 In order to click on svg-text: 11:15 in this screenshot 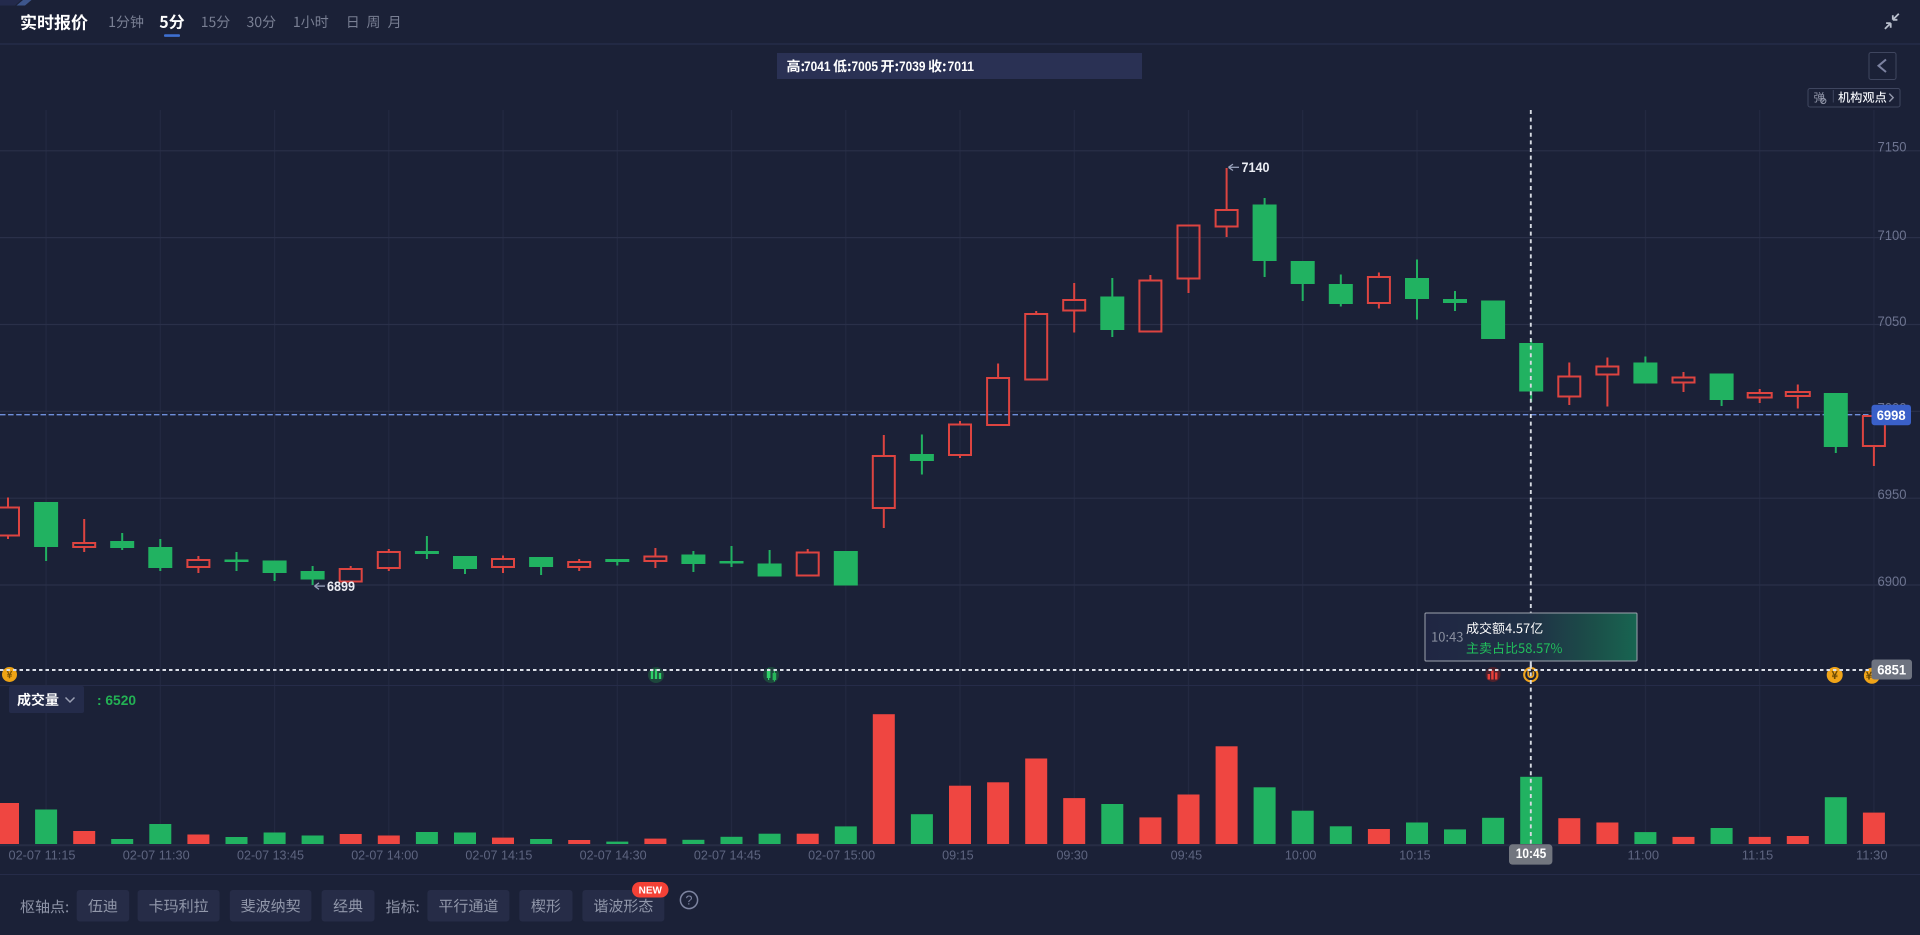, I will do `click(1758, 855)`.